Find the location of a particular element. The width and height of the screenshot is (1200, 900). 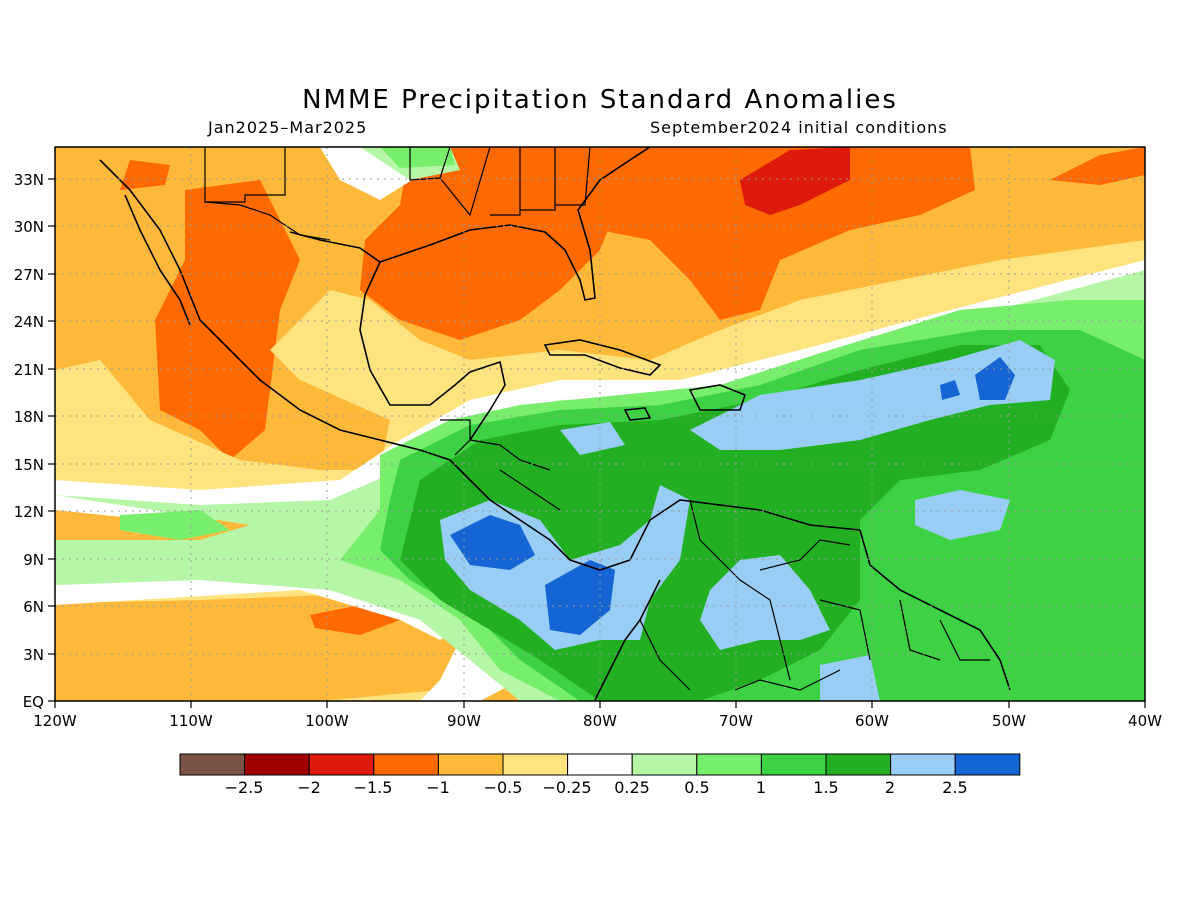

lat-label-3n: 3N is located at coordinates (33, 655).